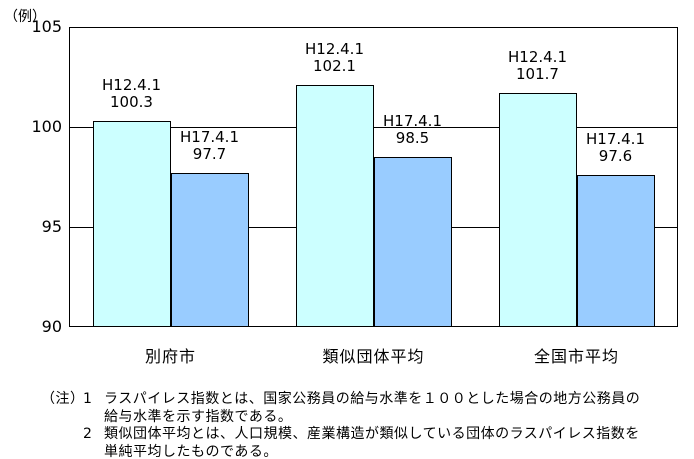  Describe the element at coordinates (537, 74) in the screenshot. I see `bar-value: 101.7` at that location.